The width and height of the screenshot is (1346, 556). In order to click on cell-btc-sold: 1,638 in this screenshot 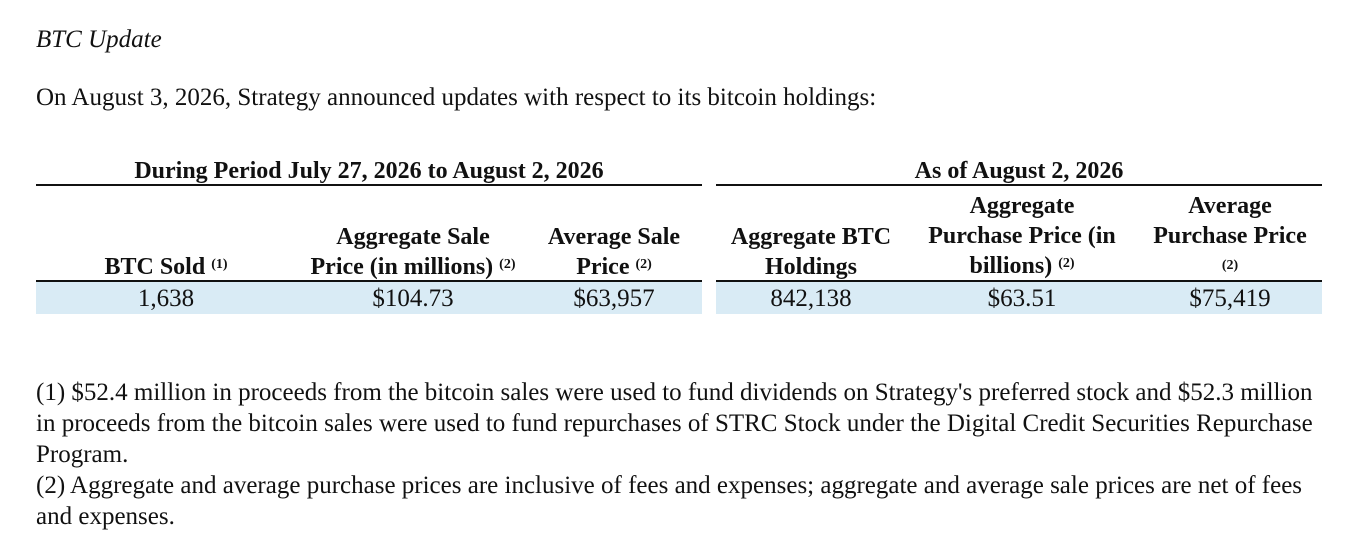, I will do `click(166, 298)`.